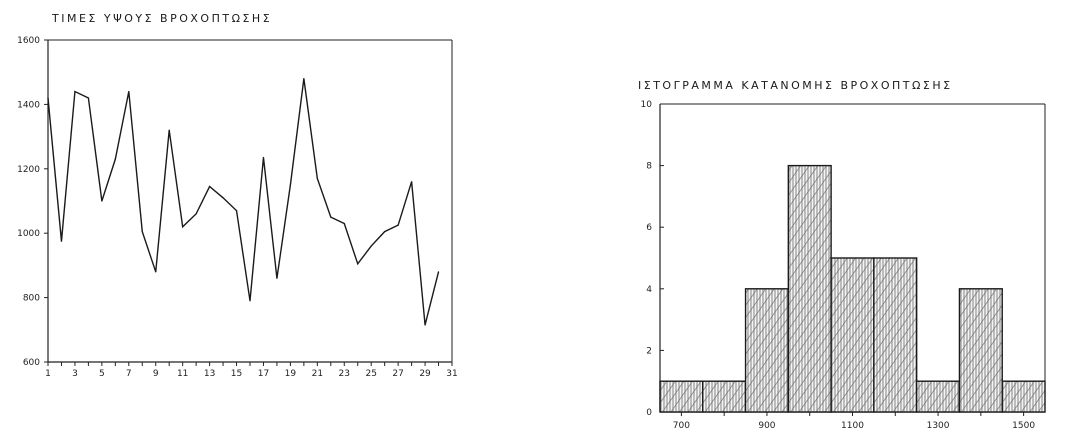  Describe the element at coordinates (28, 170) in the screenshot. I see `y-tick-label: 1200` at that location.